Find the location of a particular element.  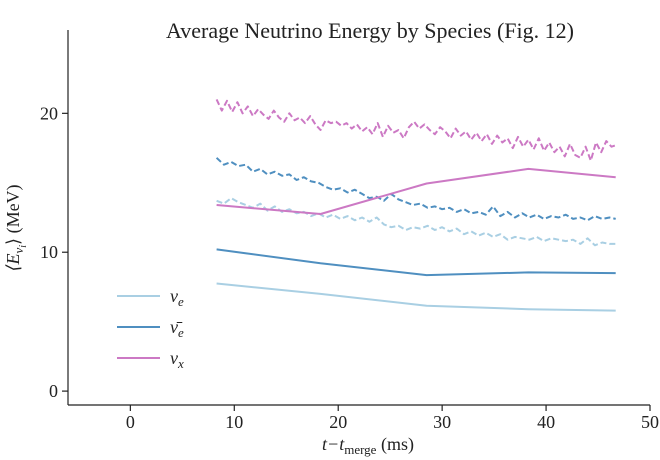

legend-subscript: x is located at coordinates (180, 363).